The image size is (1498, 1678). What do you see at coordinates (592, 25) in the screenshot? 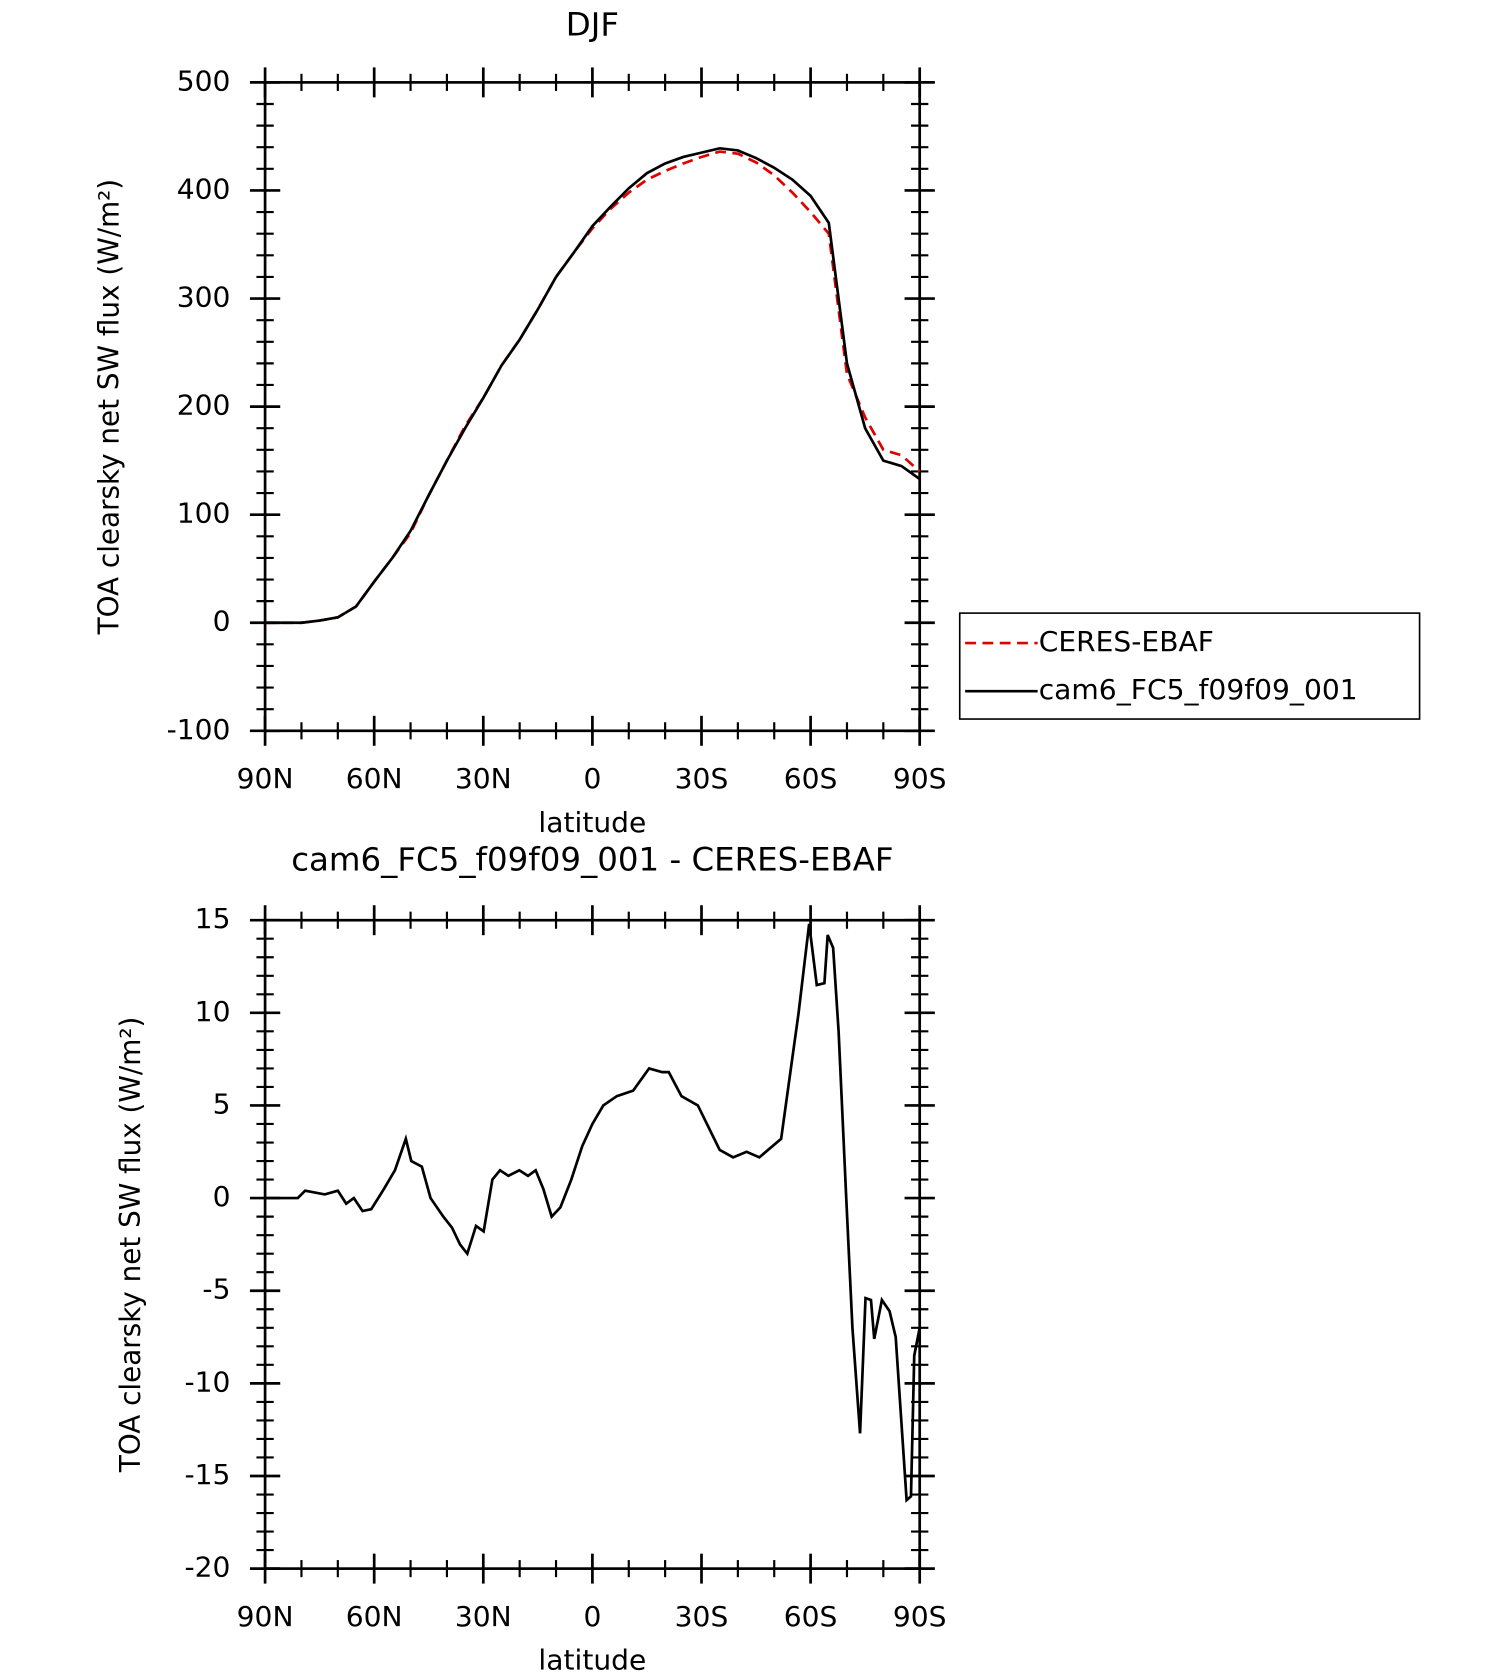
I see `chart-title: DJF` at bounding box center [592, 25].